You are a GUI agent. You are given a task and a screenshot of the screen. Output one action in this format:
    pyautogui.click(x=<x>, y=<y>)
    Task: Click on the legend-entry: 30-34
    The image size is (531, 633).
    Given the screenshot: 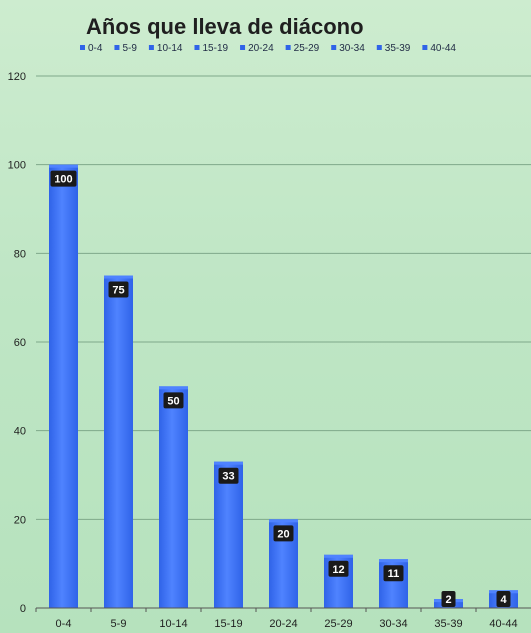 What is the action you would take?
    pyautogui.click(x=352, y=48)
    